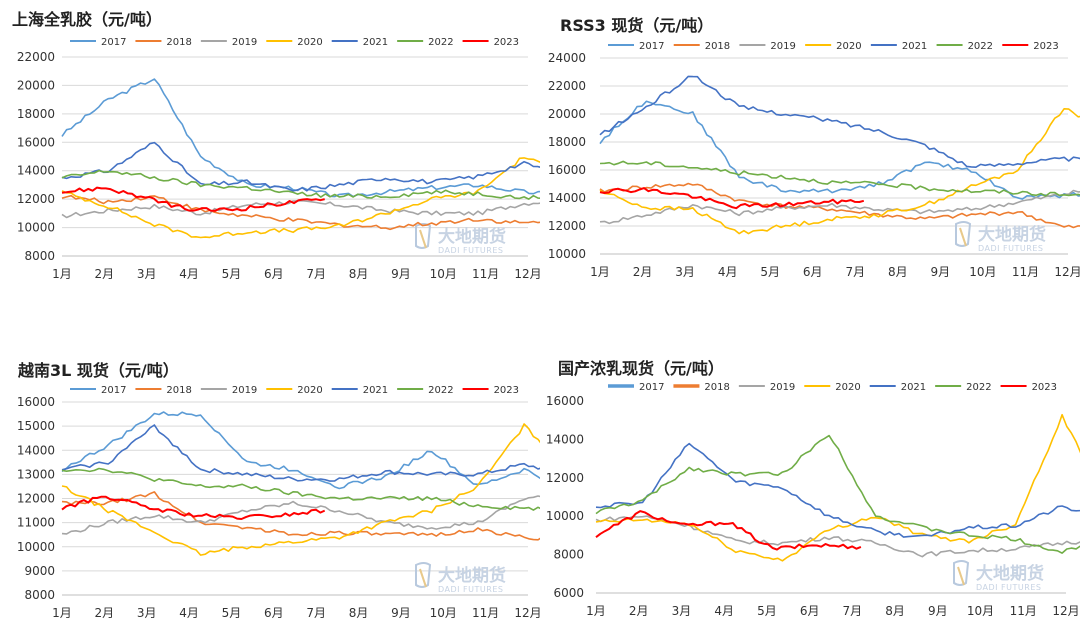 This screenshot has width=1080, height=638. What do you see at coordinates (36, 523) in the screenshot?
I see `y-tick-label: 11000` at bounding box center [36, 523].